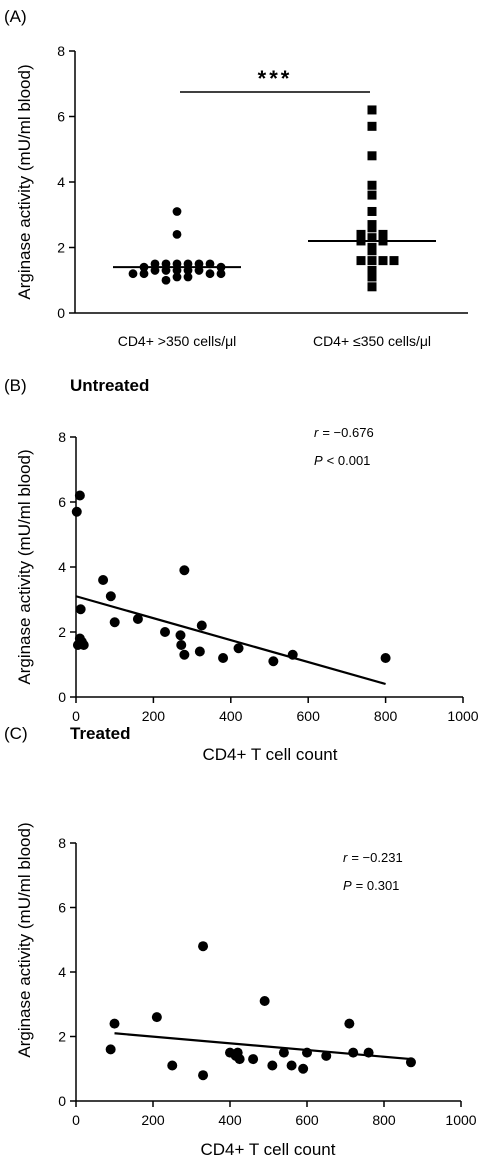 This screenshot has height=1163, width=486. Describe the element at coordinates (349, 460) in the screenshot. I see `panel-b-p-value: < 0.001` at that location.